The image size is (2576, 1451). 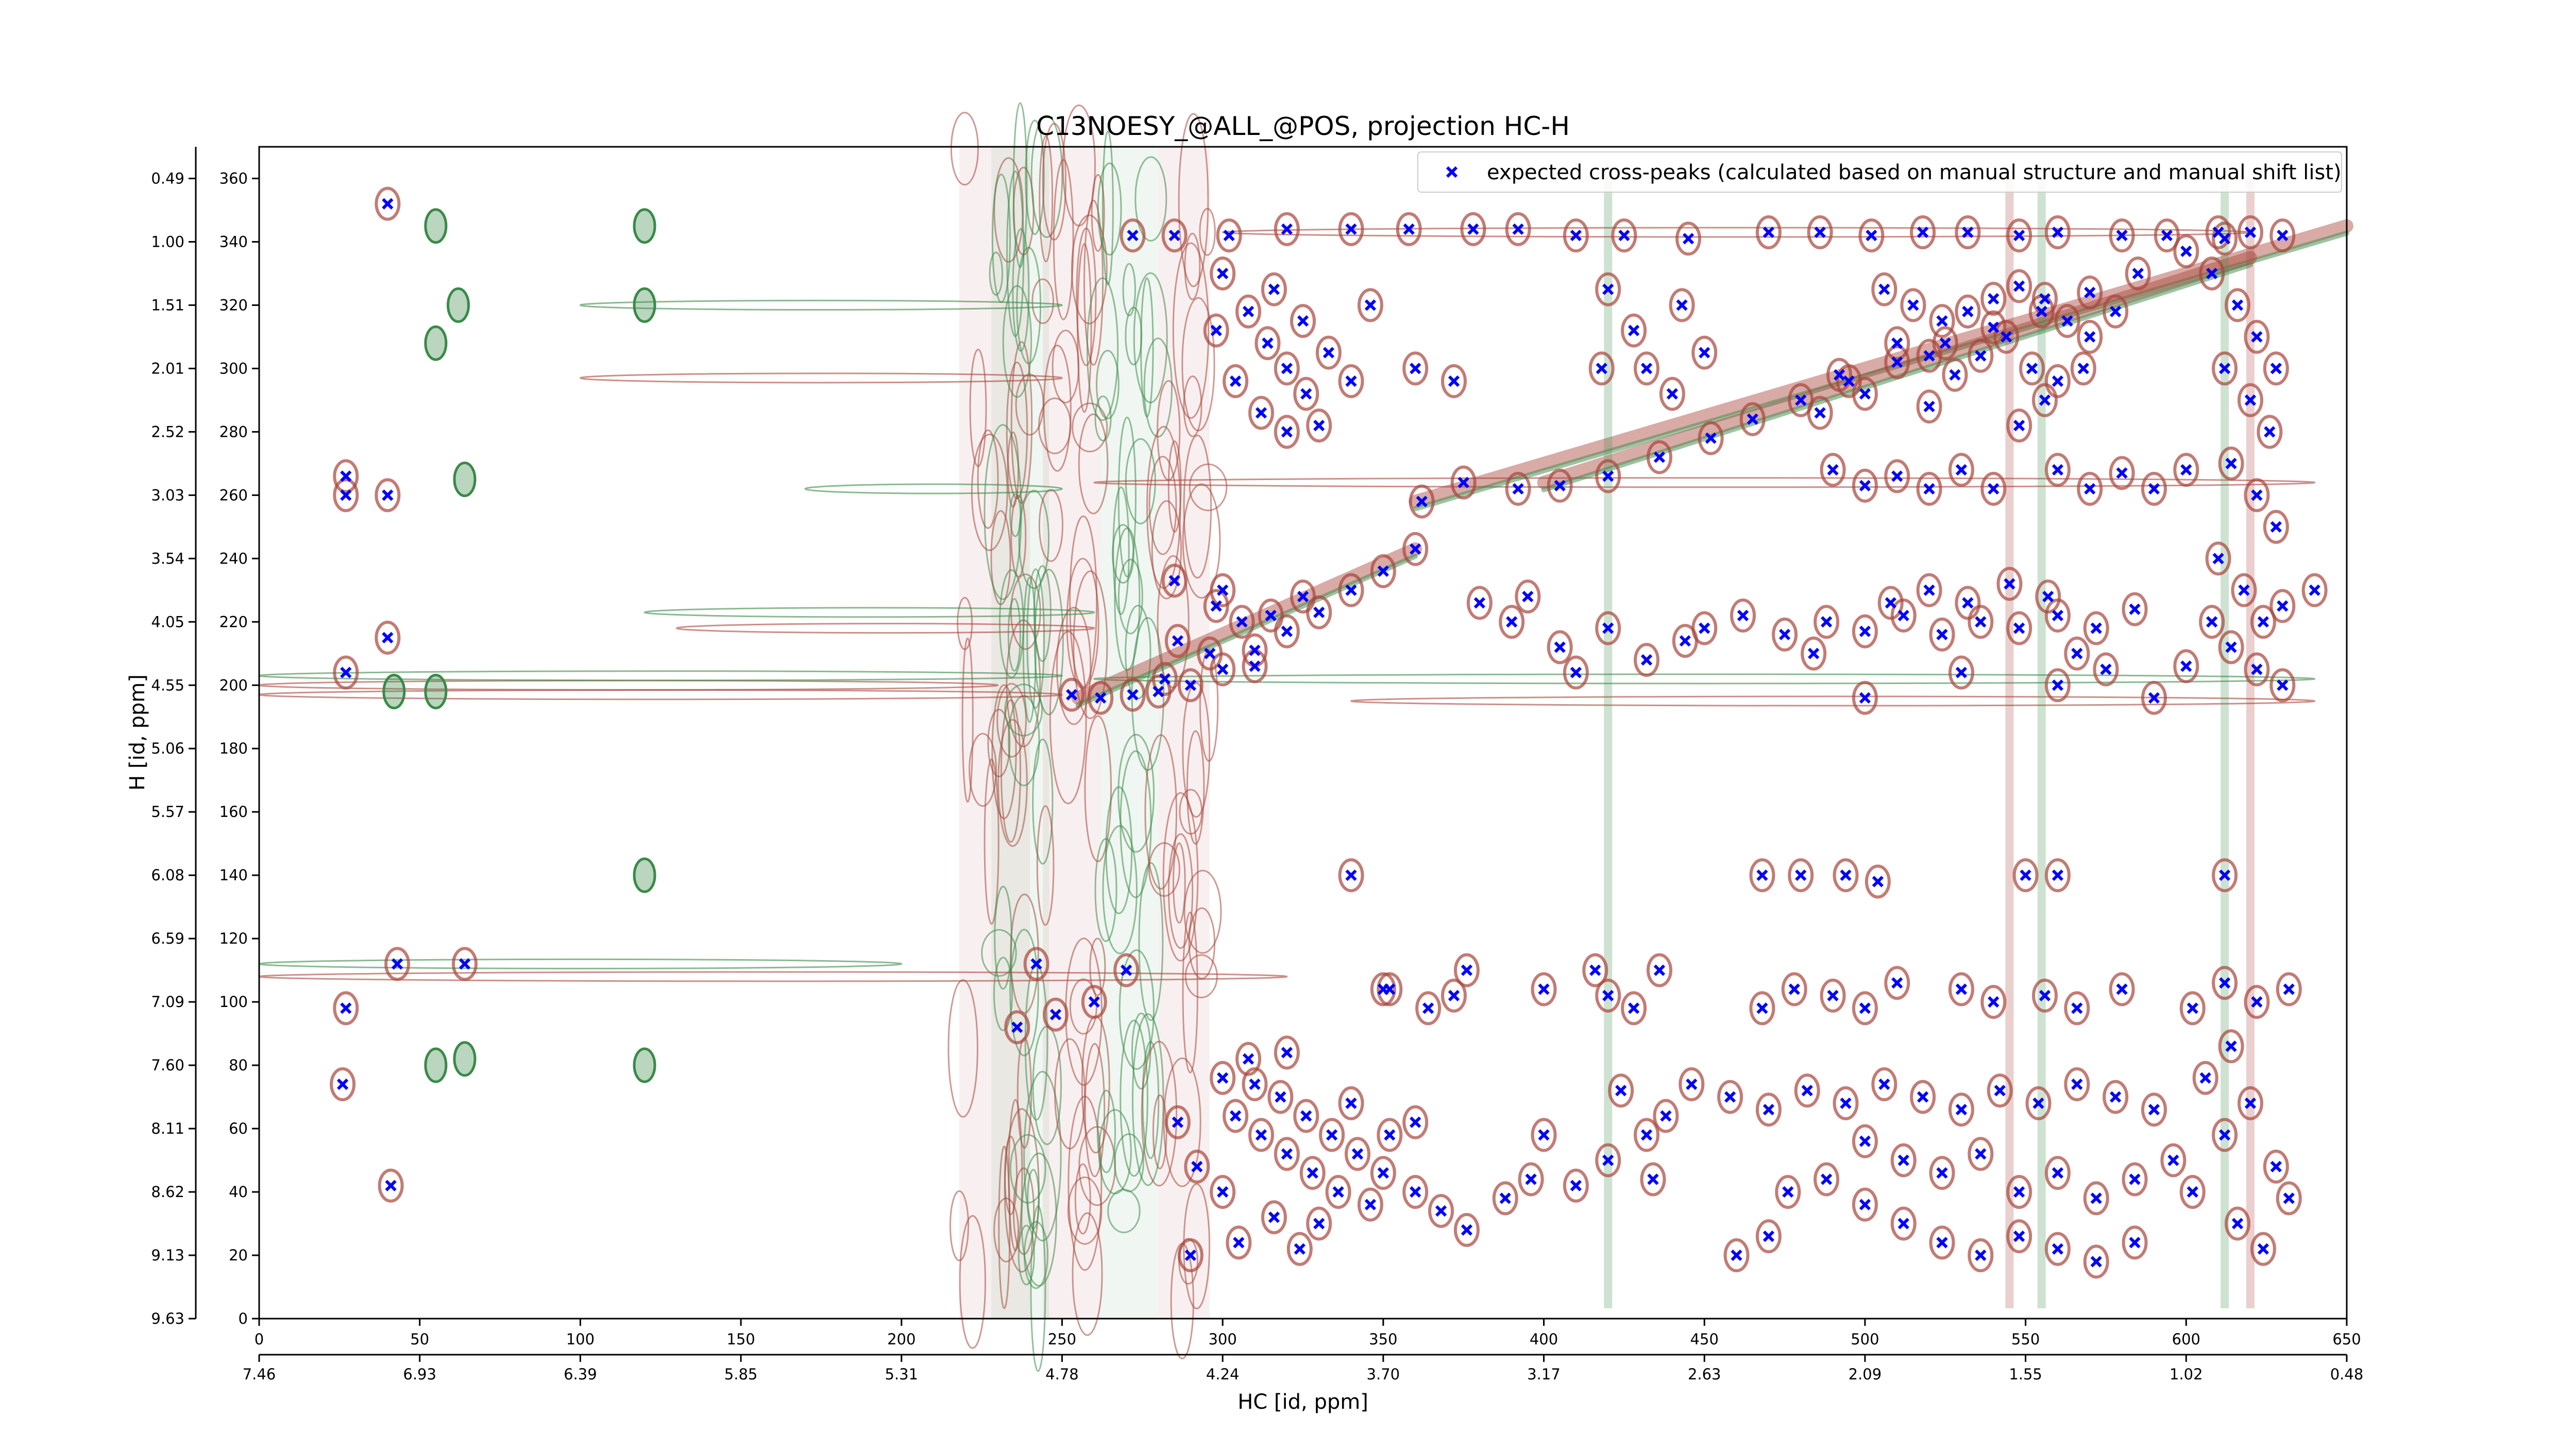 I want to click on y-tick-label: 140, so click(x=233, y=875).